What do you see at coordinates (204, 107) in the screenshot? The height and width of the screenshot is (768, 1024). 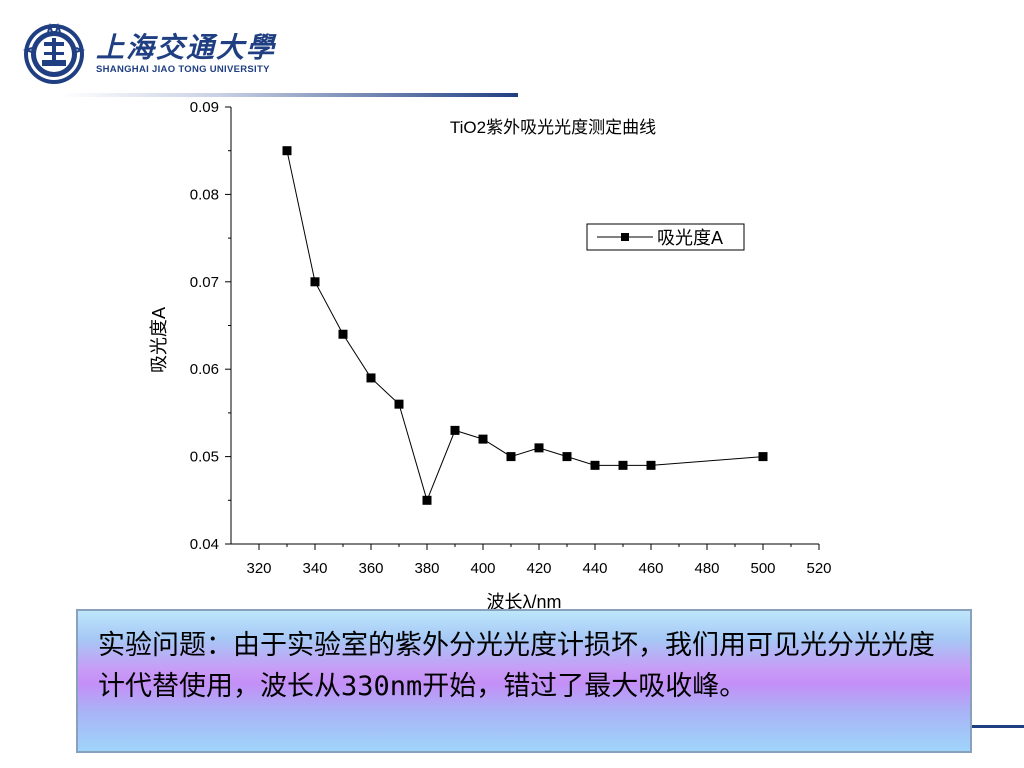 I see `y-tick-label: 0.09` at bounding box center [204, 107].